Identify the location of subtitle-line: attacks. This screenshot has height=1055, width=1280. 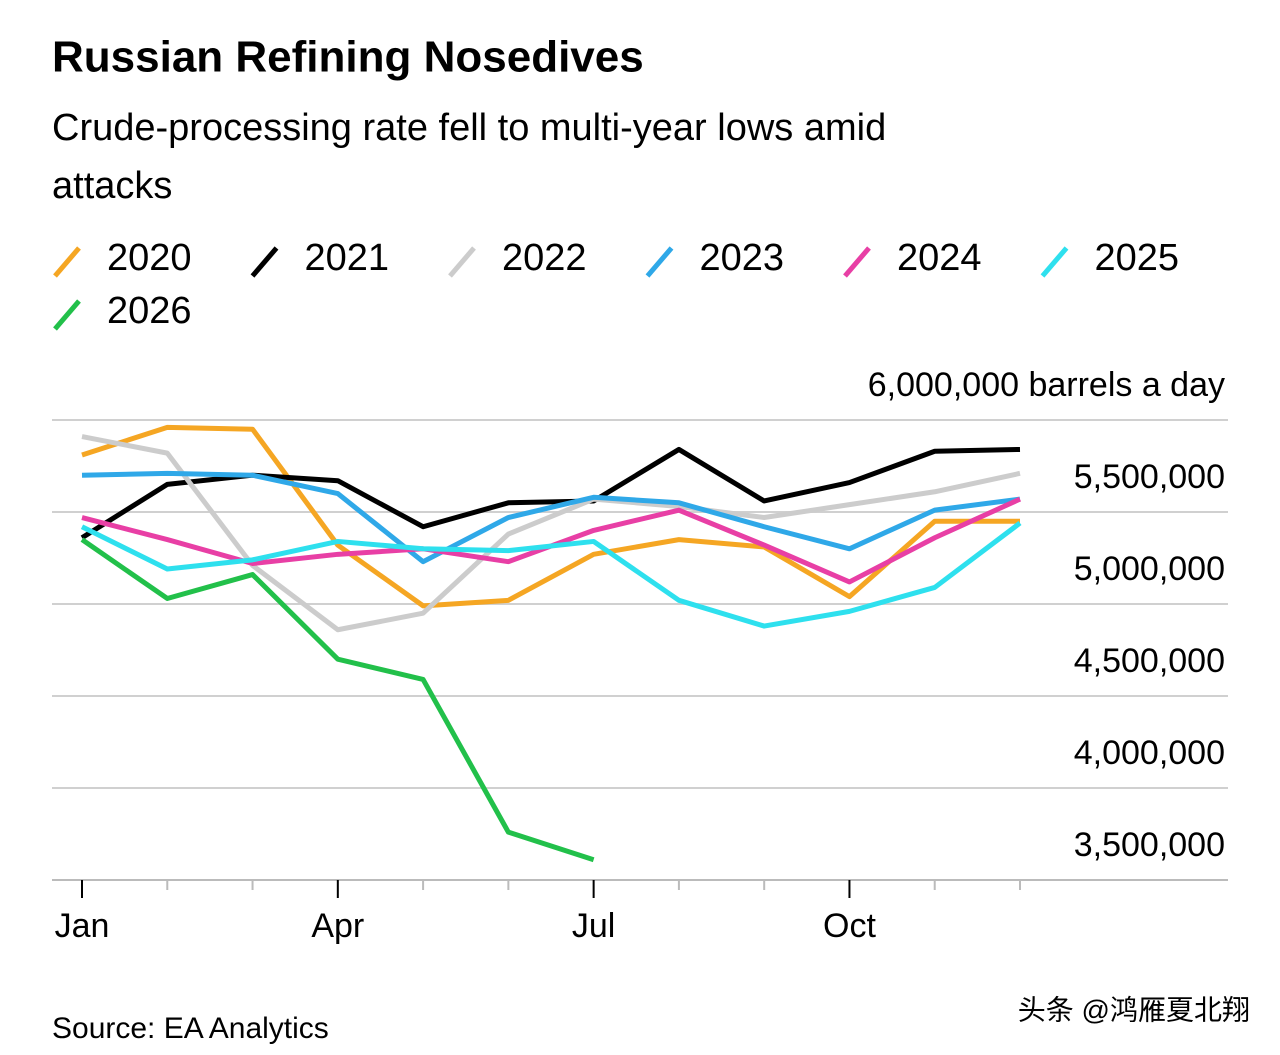
(112, 186).